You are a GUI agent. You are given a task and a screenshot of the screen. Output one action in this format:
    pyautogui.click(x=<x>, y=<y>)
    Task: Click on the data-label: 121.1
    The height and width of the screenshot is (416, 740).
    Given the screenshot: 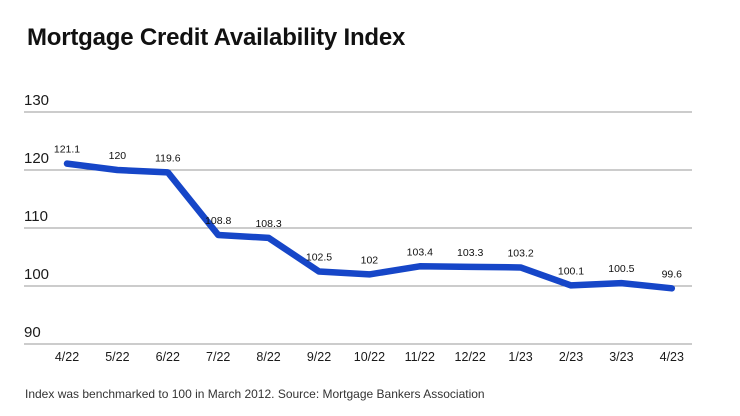 What is the action you would take?
    pyautogui.click(x=67, y=150)
    